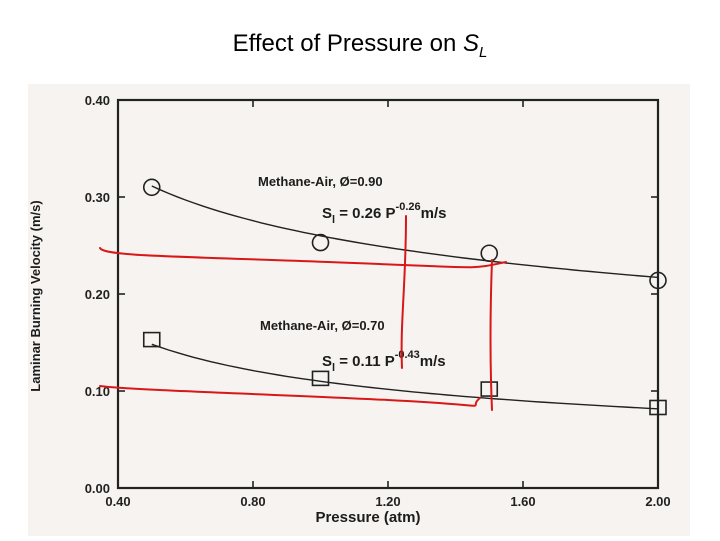 Image resolution: width=720 pixels, height=541 pixels. What do you see at coordinates (97, 391) in the screenshot?
I see `y-tick-label: 0.10` at bounding box center [97, 391].